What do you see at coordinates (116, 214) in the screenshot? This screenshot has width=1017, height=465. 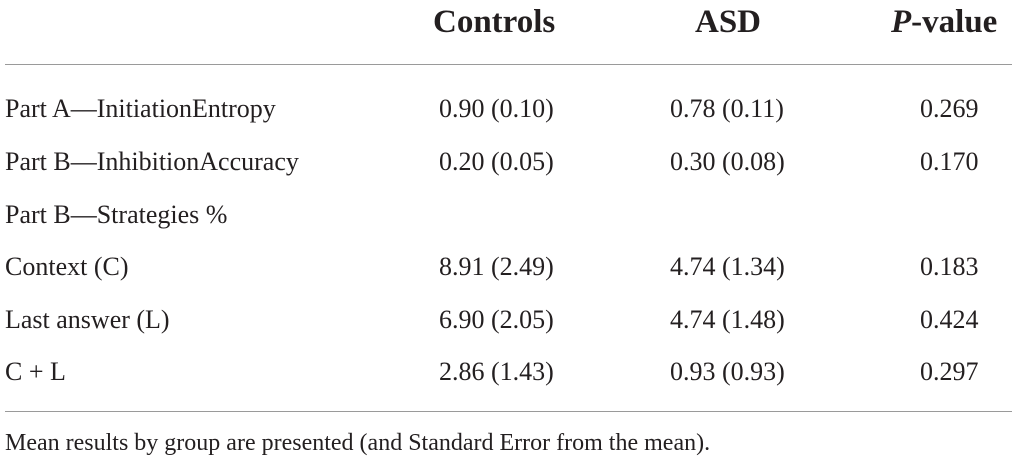 I see `row-label: Part B—Strategies %` at bounding box center [116, 214].